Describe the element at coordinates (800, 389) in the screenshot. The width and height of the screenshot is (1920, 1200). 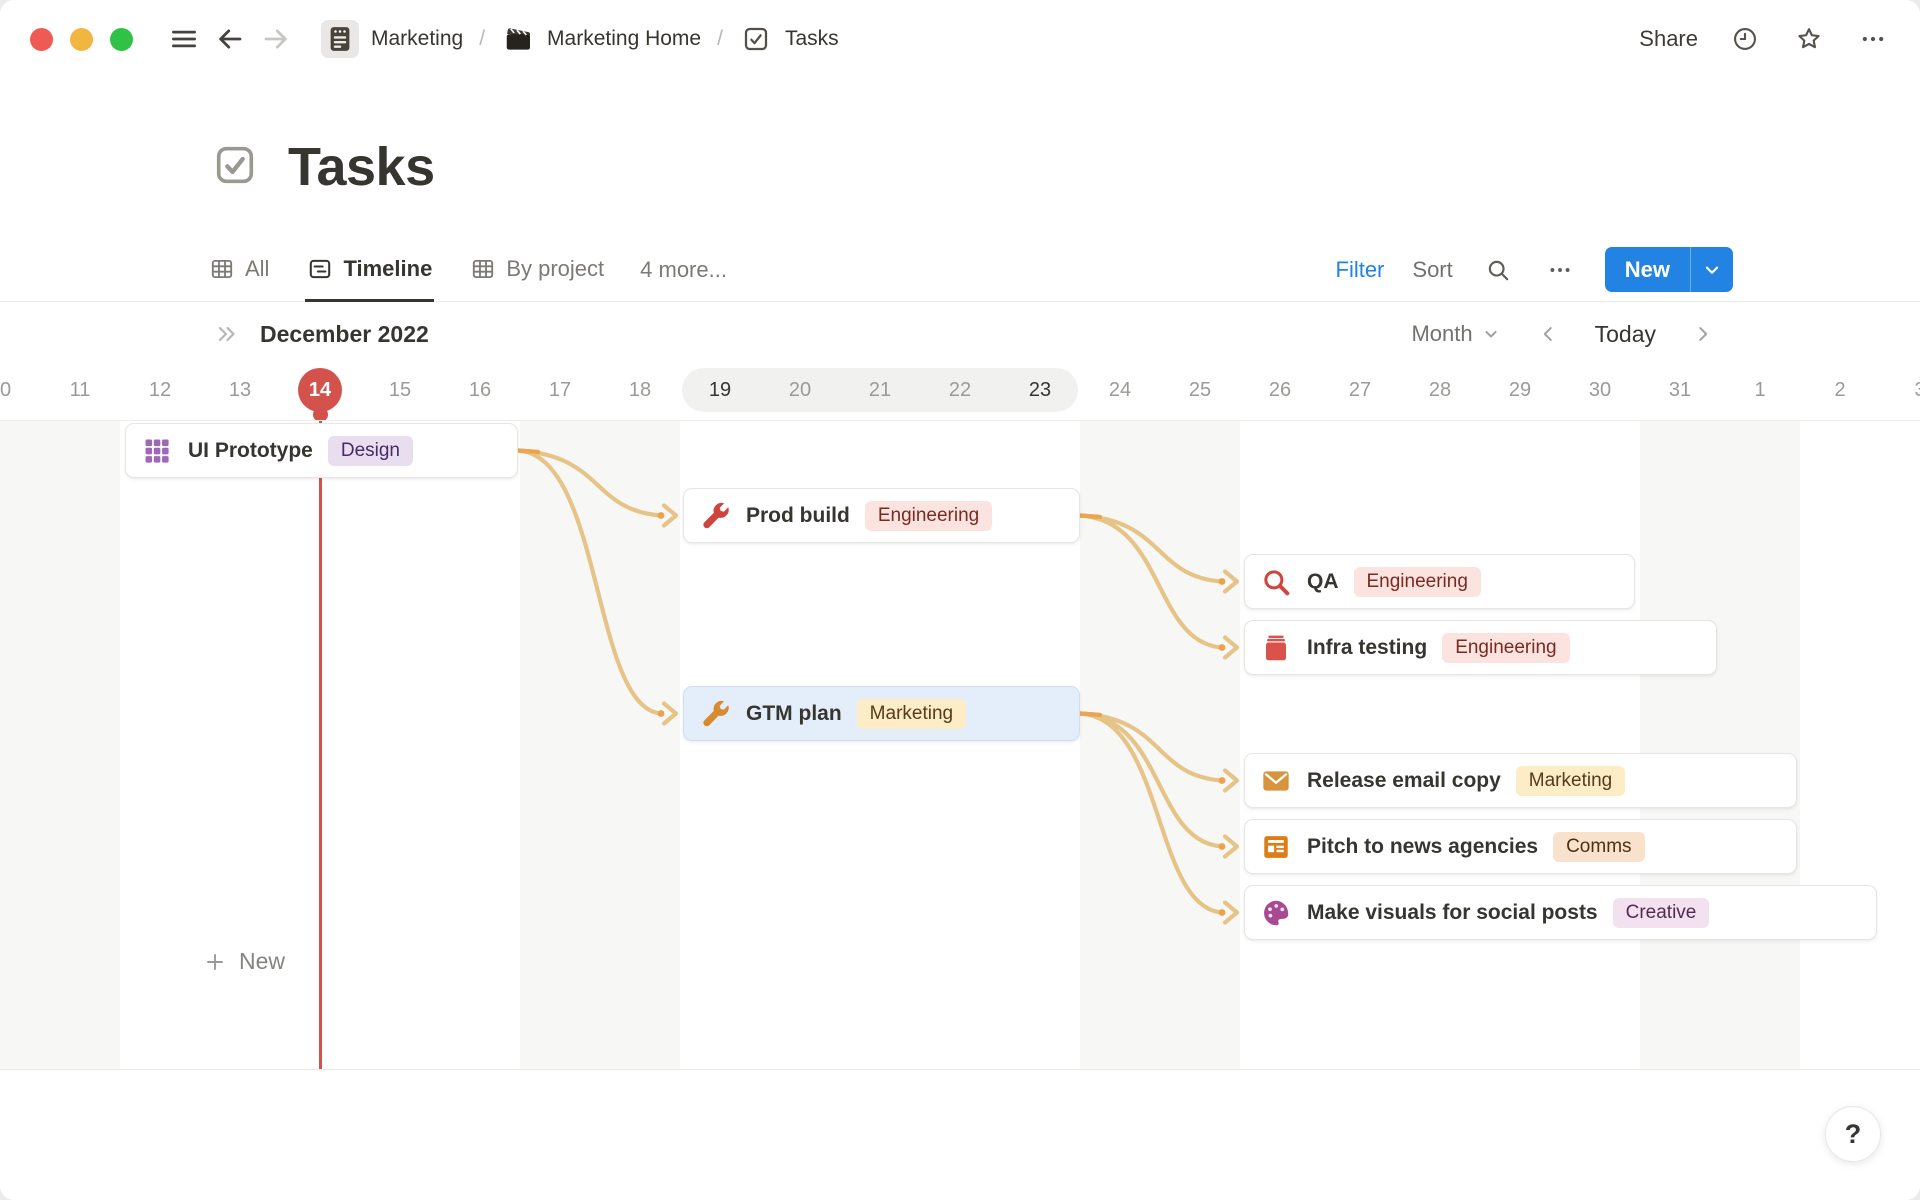
I see `date-cell-20: 20` at that location.